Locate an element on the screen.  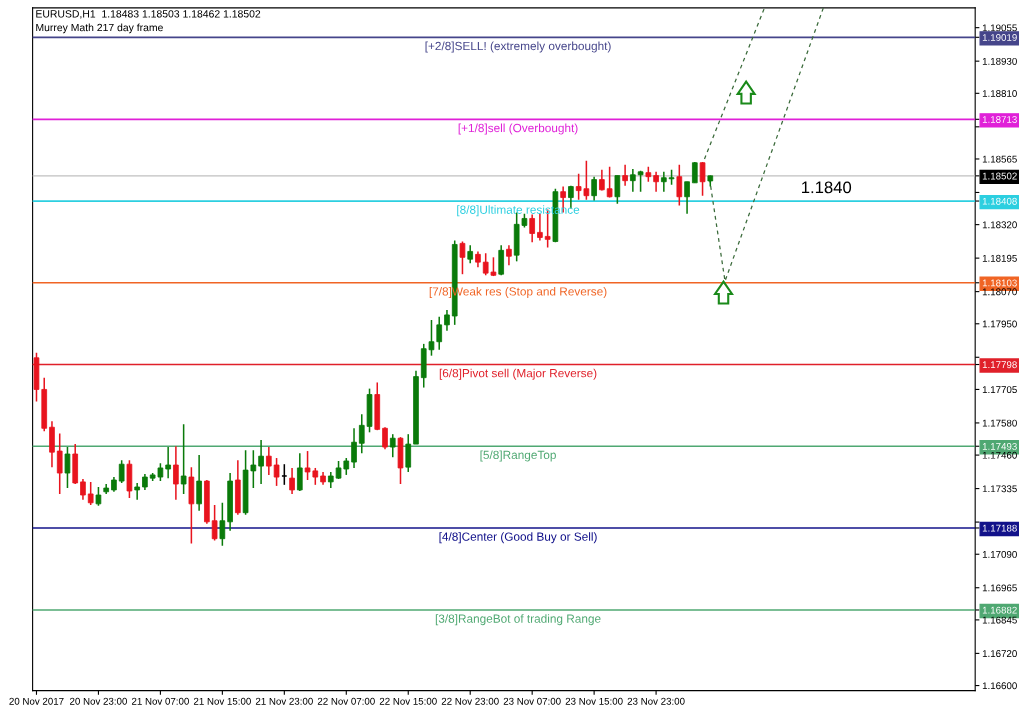
x-tick-label: 23 Nov 07:00 is located at coordinates (532, 701).